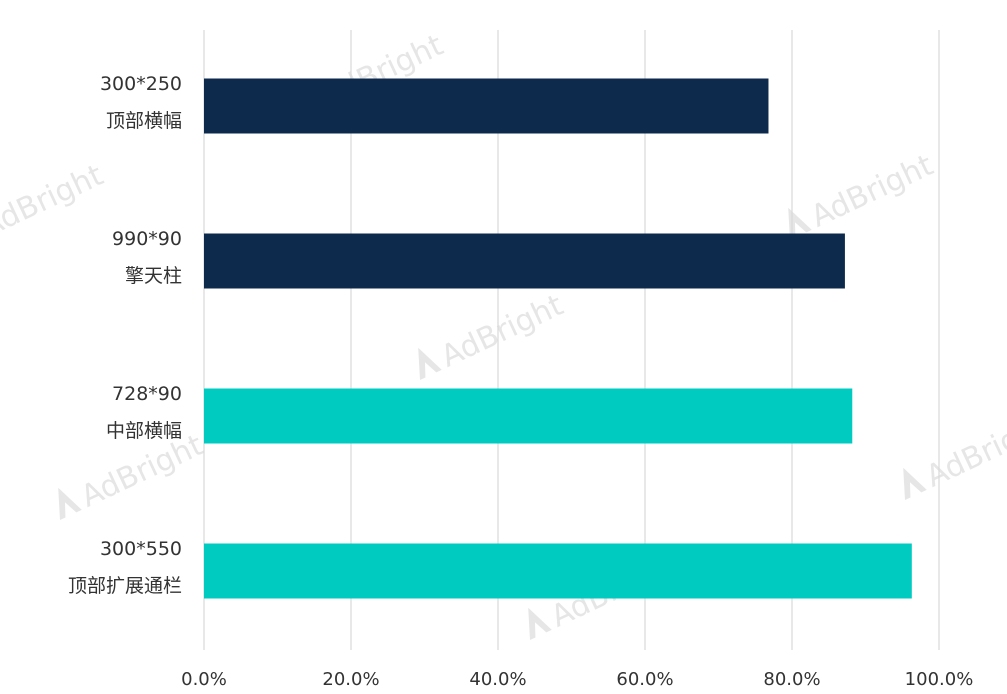 This screenshot has width=1007, height=694. I want to click on x-tick-label: 100.0%, so click(939, 679).